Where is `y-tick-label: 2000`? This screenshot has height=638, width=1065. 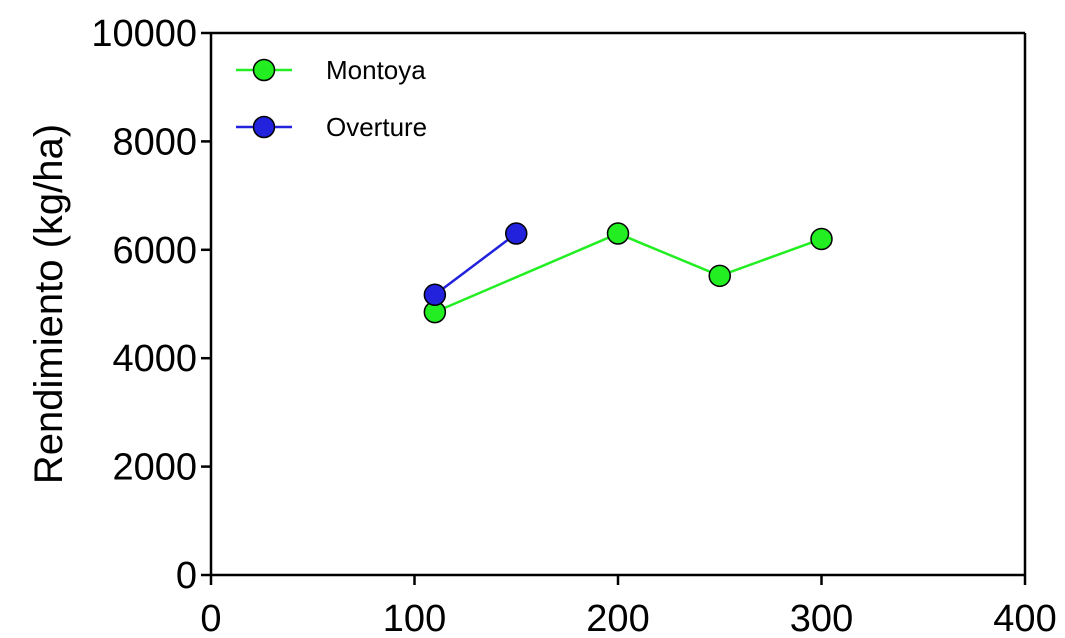
y-tick-label: 2000 is located at coordinates (154, 468).